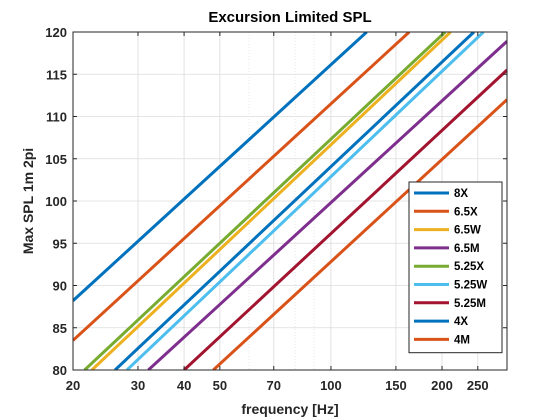 Image resolution: width=560 pixels, height=420 pixels. Describe the element at coordinates (60, 370) in the screenshot. I see `y-tick-label: 80` at that location.